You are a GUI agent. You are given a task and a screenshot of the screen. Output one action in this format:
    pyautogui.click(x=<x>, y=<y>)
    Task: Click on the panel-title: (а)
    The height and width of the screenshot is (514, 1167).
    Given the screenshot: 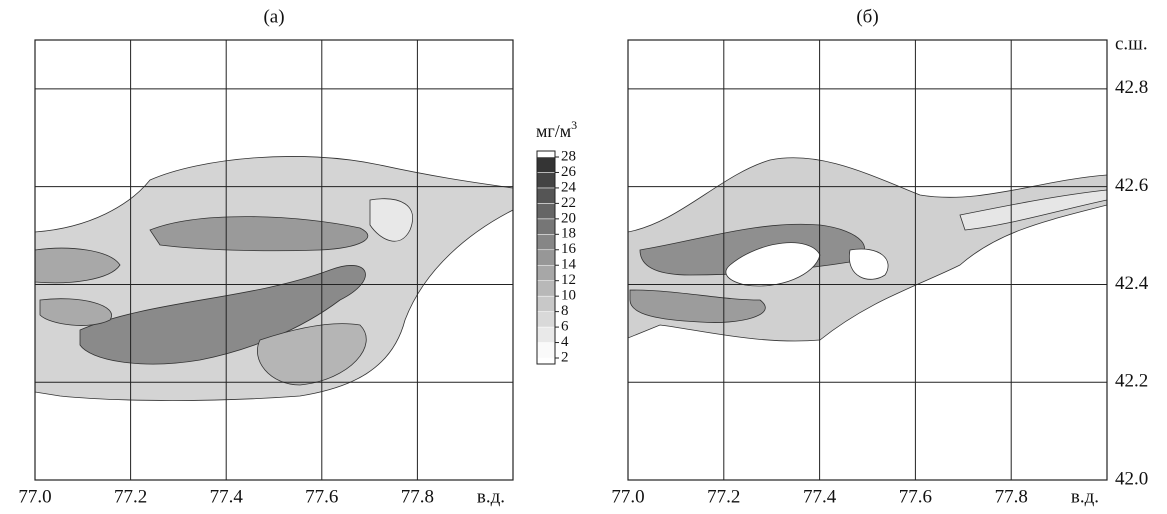 What is the action you would take?
    pyautogui.click(x=273, y=16)
    